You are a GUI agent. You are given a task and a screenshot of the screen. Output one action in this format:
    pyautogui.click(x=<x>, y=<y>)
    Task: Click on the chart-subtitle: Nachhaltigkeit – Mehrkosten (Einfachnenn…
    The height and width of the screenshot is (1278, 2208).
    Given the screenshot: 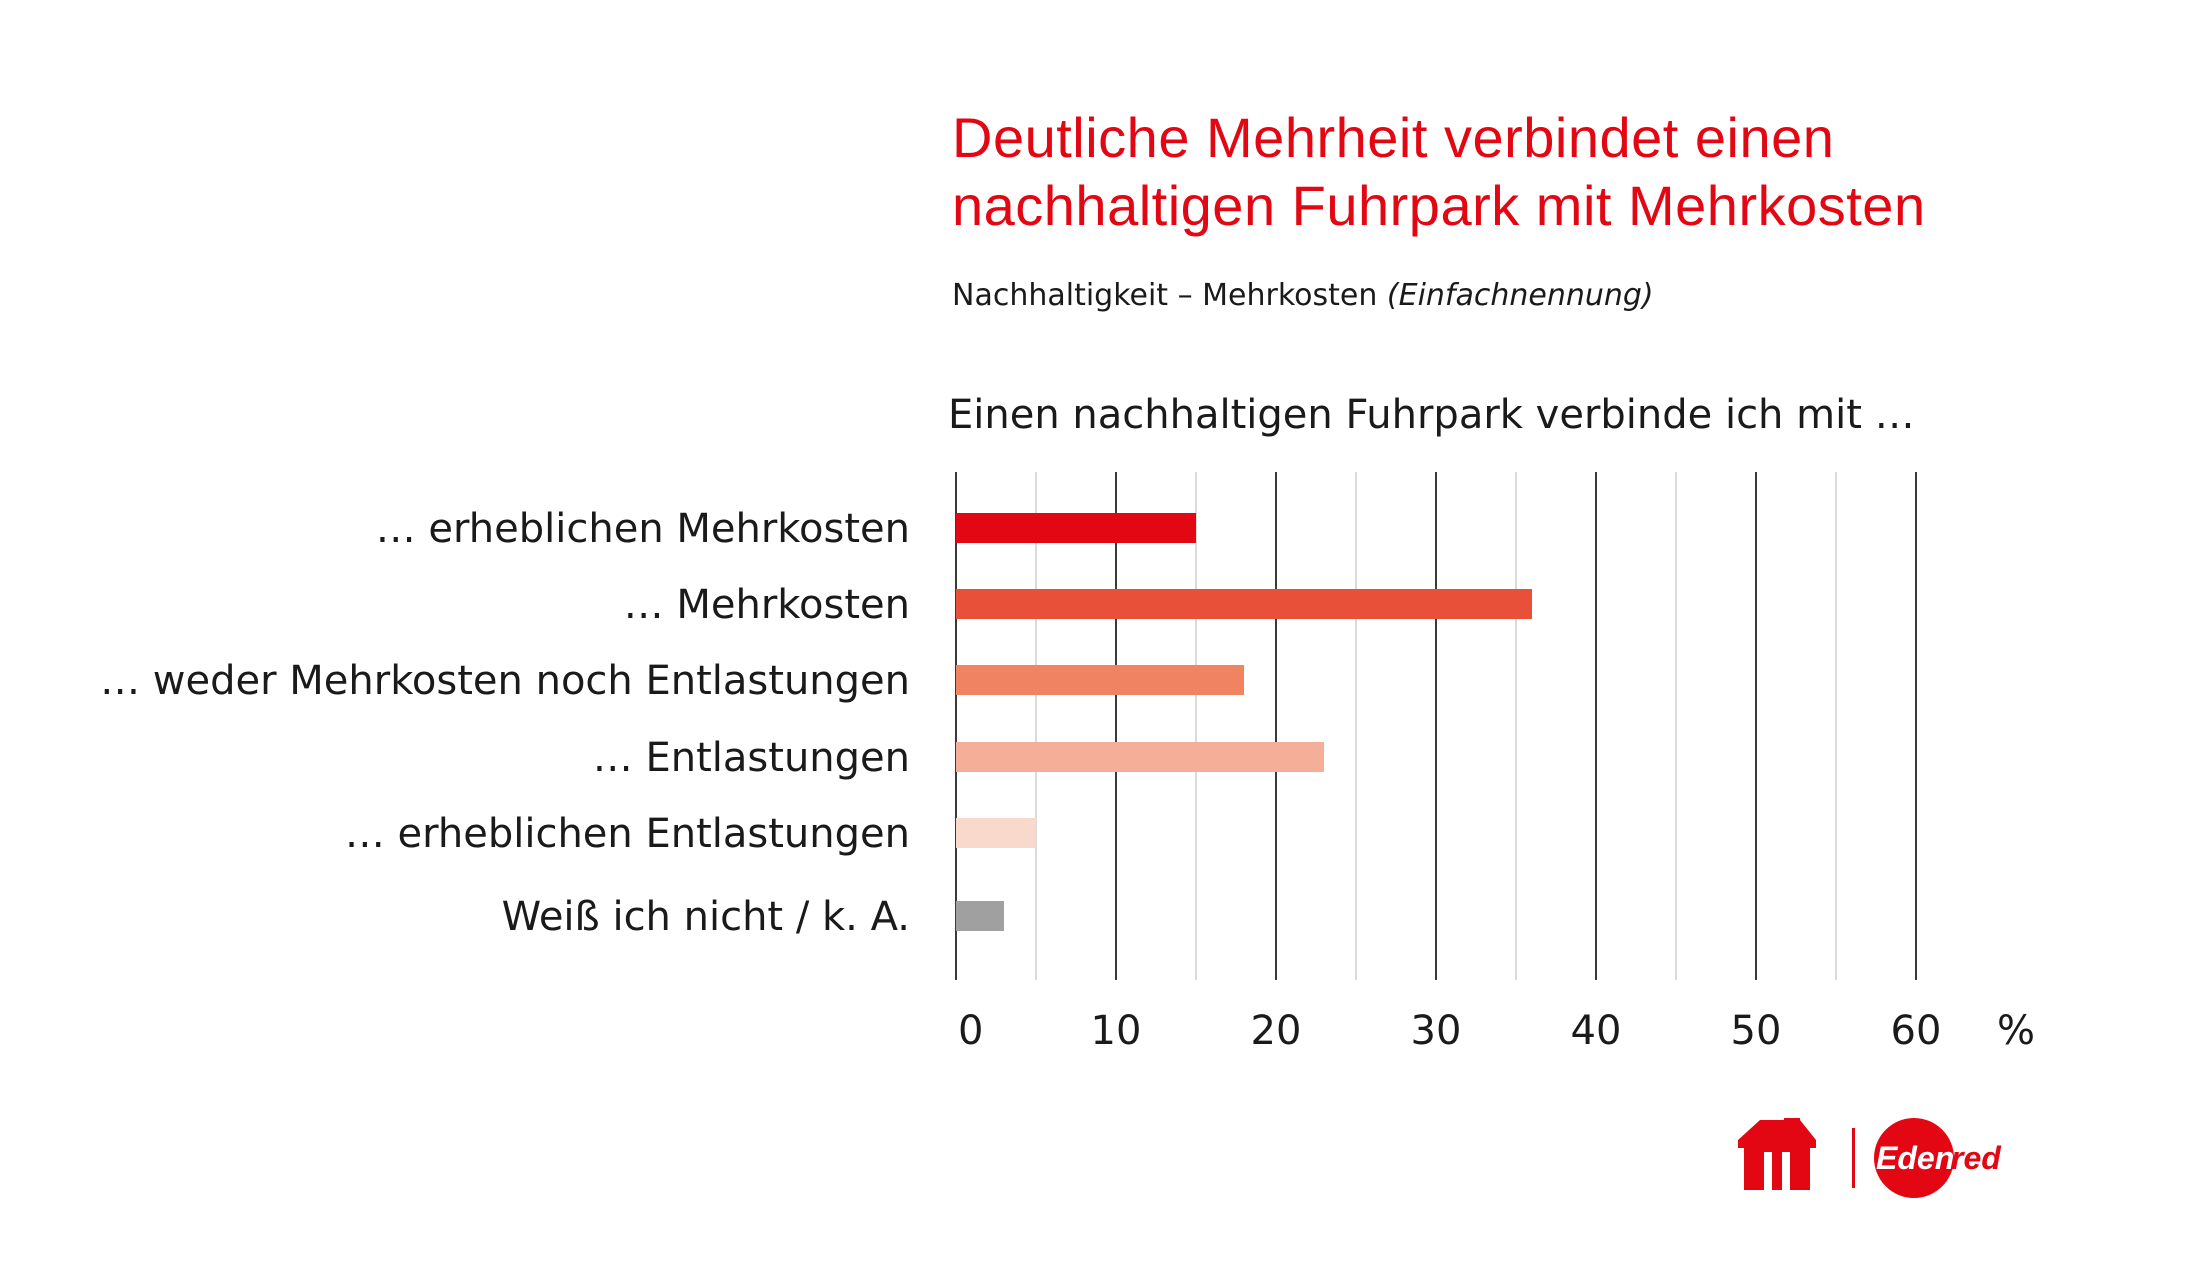 What is the action you would take?
    pyautogui.click(x=1303, y=295)
    